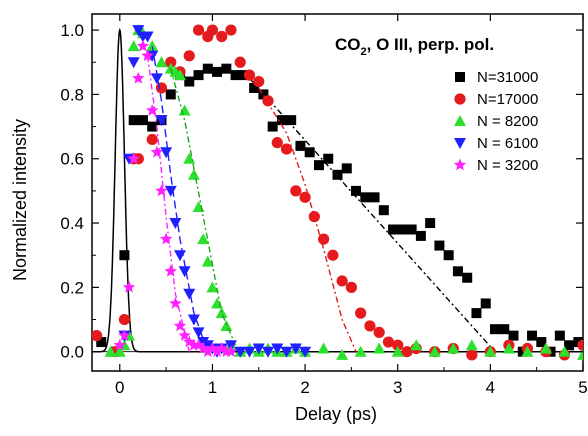 The height and width of the screenshot is (436, 588). What do you see at coordinates (490, 387) in the screenshot?
I see `x-tick-label: 4` at bounding box center [490, 387].